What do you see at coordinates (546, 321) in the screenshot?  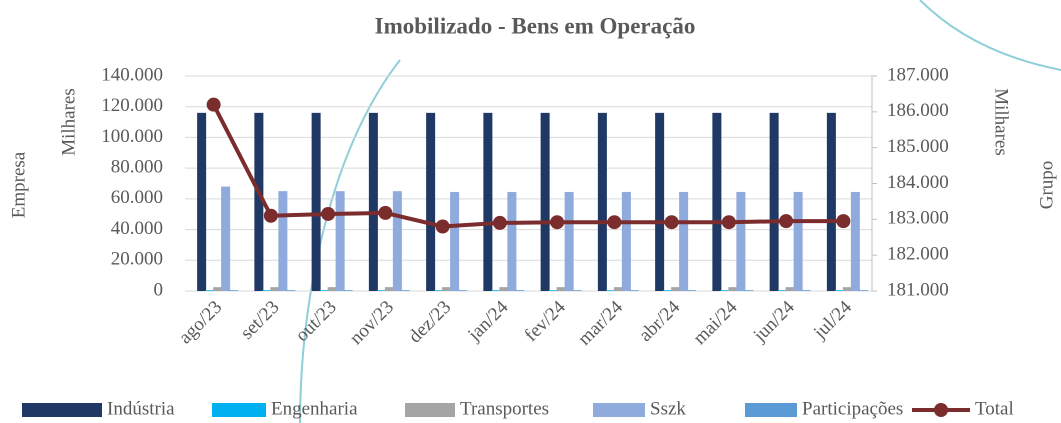 I see `x-tick-label: fev/24` at bounding box center [546, 321].